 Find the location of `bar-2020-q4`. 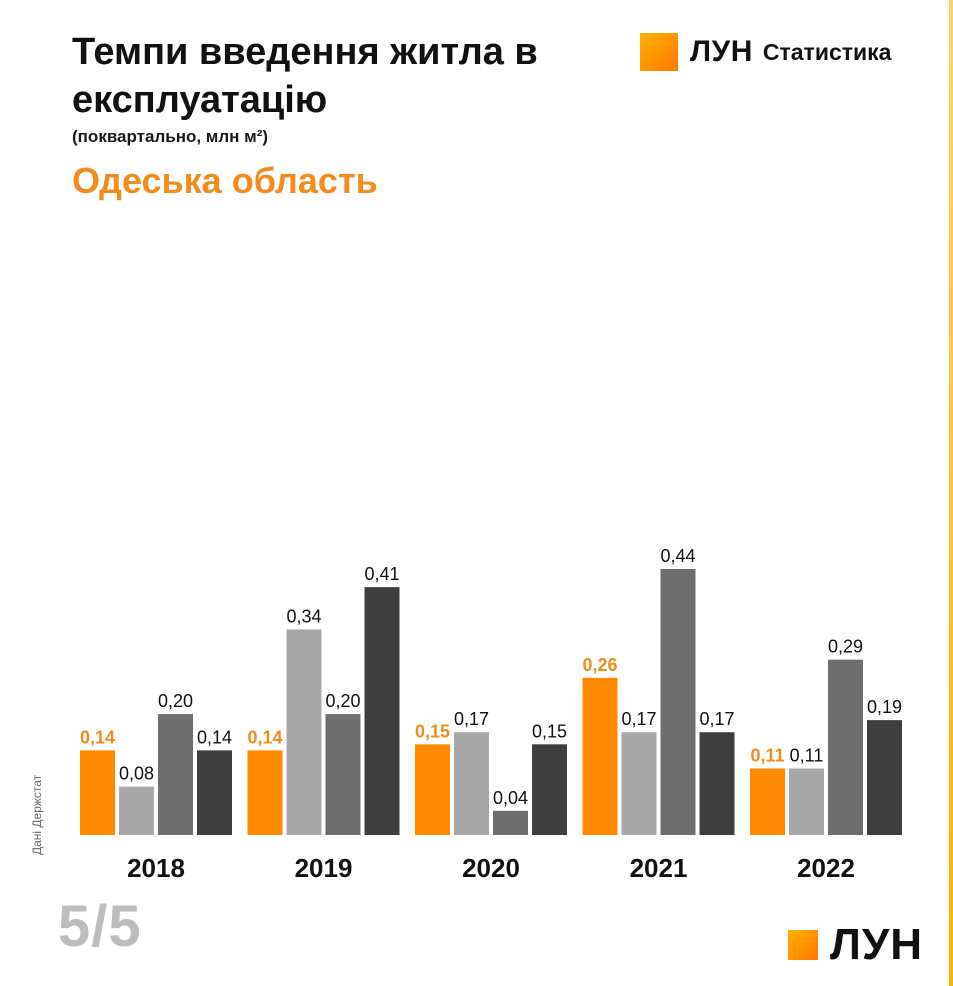

bar-2020-q4 is located at coordinates (549, 789).